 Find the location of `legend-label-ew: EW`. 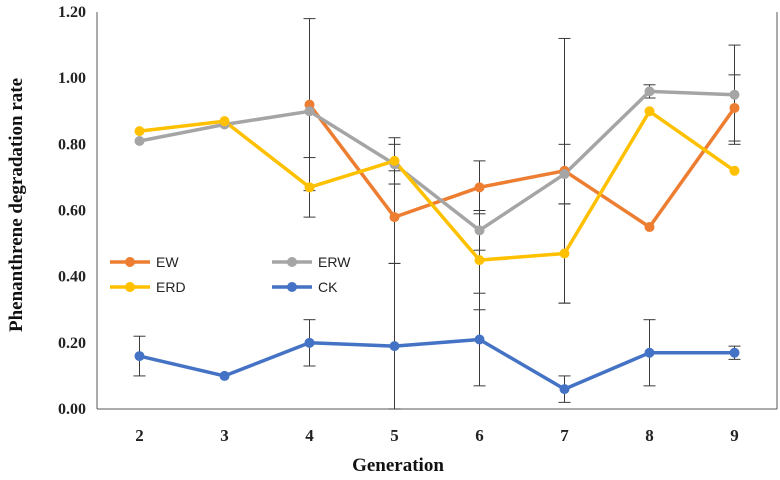

legend-label-ew: EW is located at coordinates (167, 262).